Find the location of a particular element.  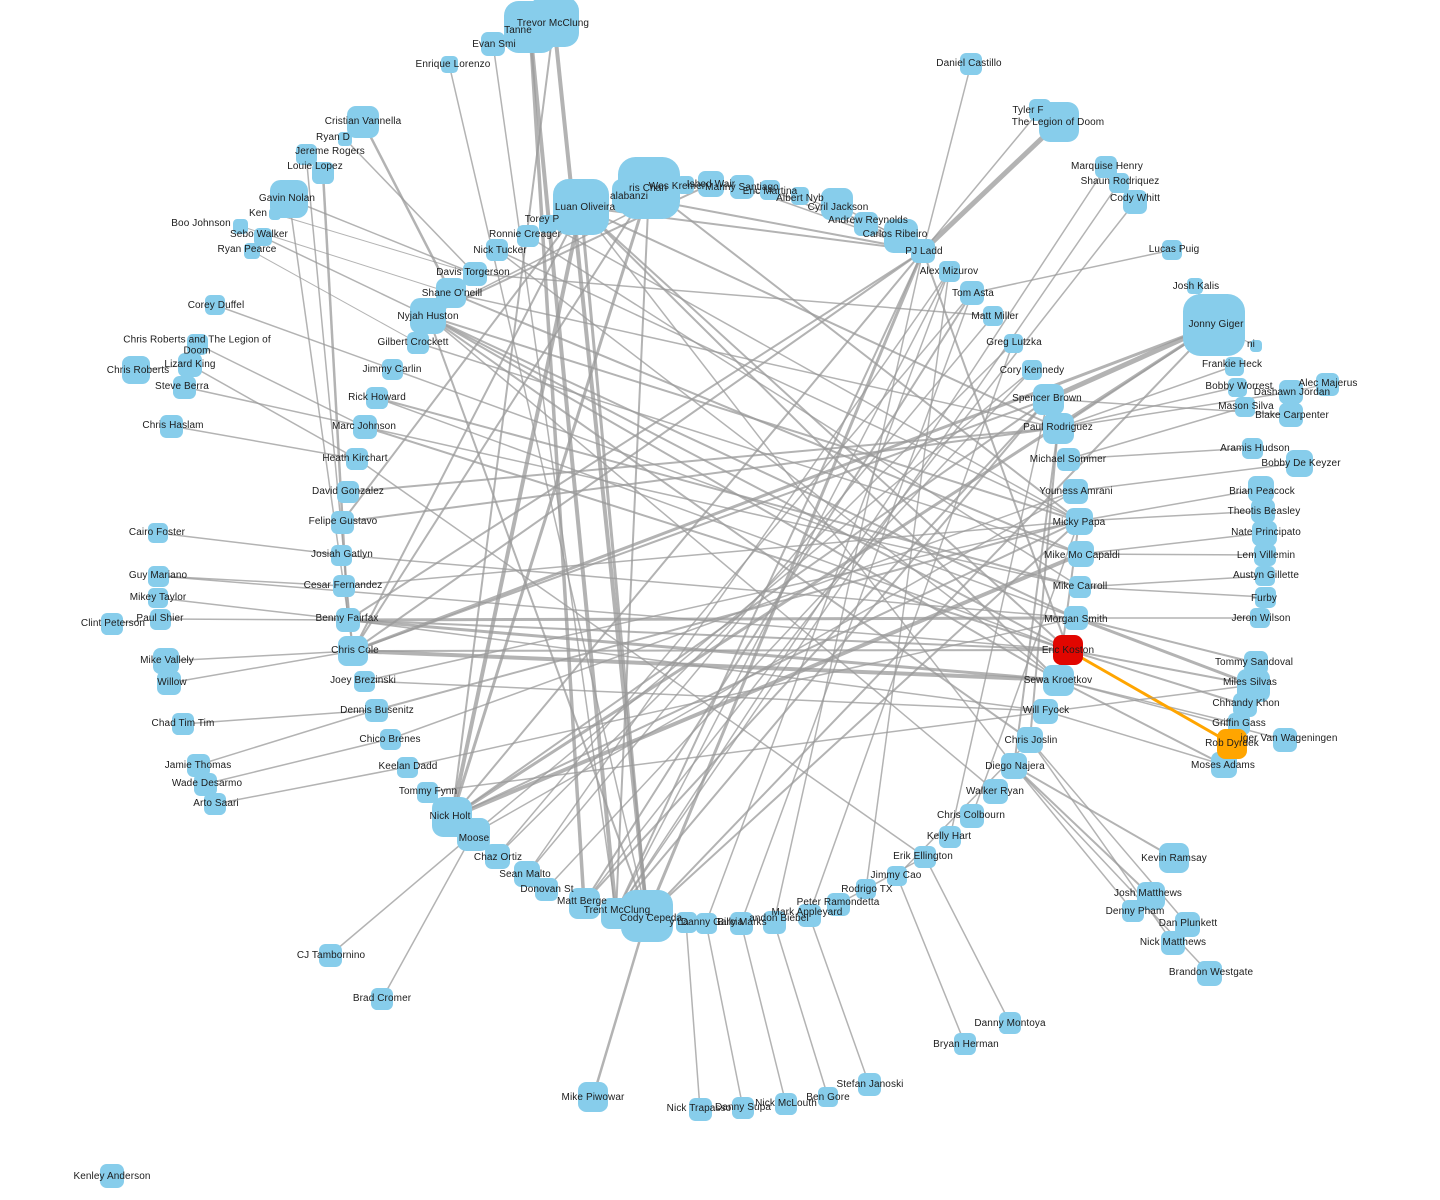

node-david-gonzalez is located at coordinates (348, 492).